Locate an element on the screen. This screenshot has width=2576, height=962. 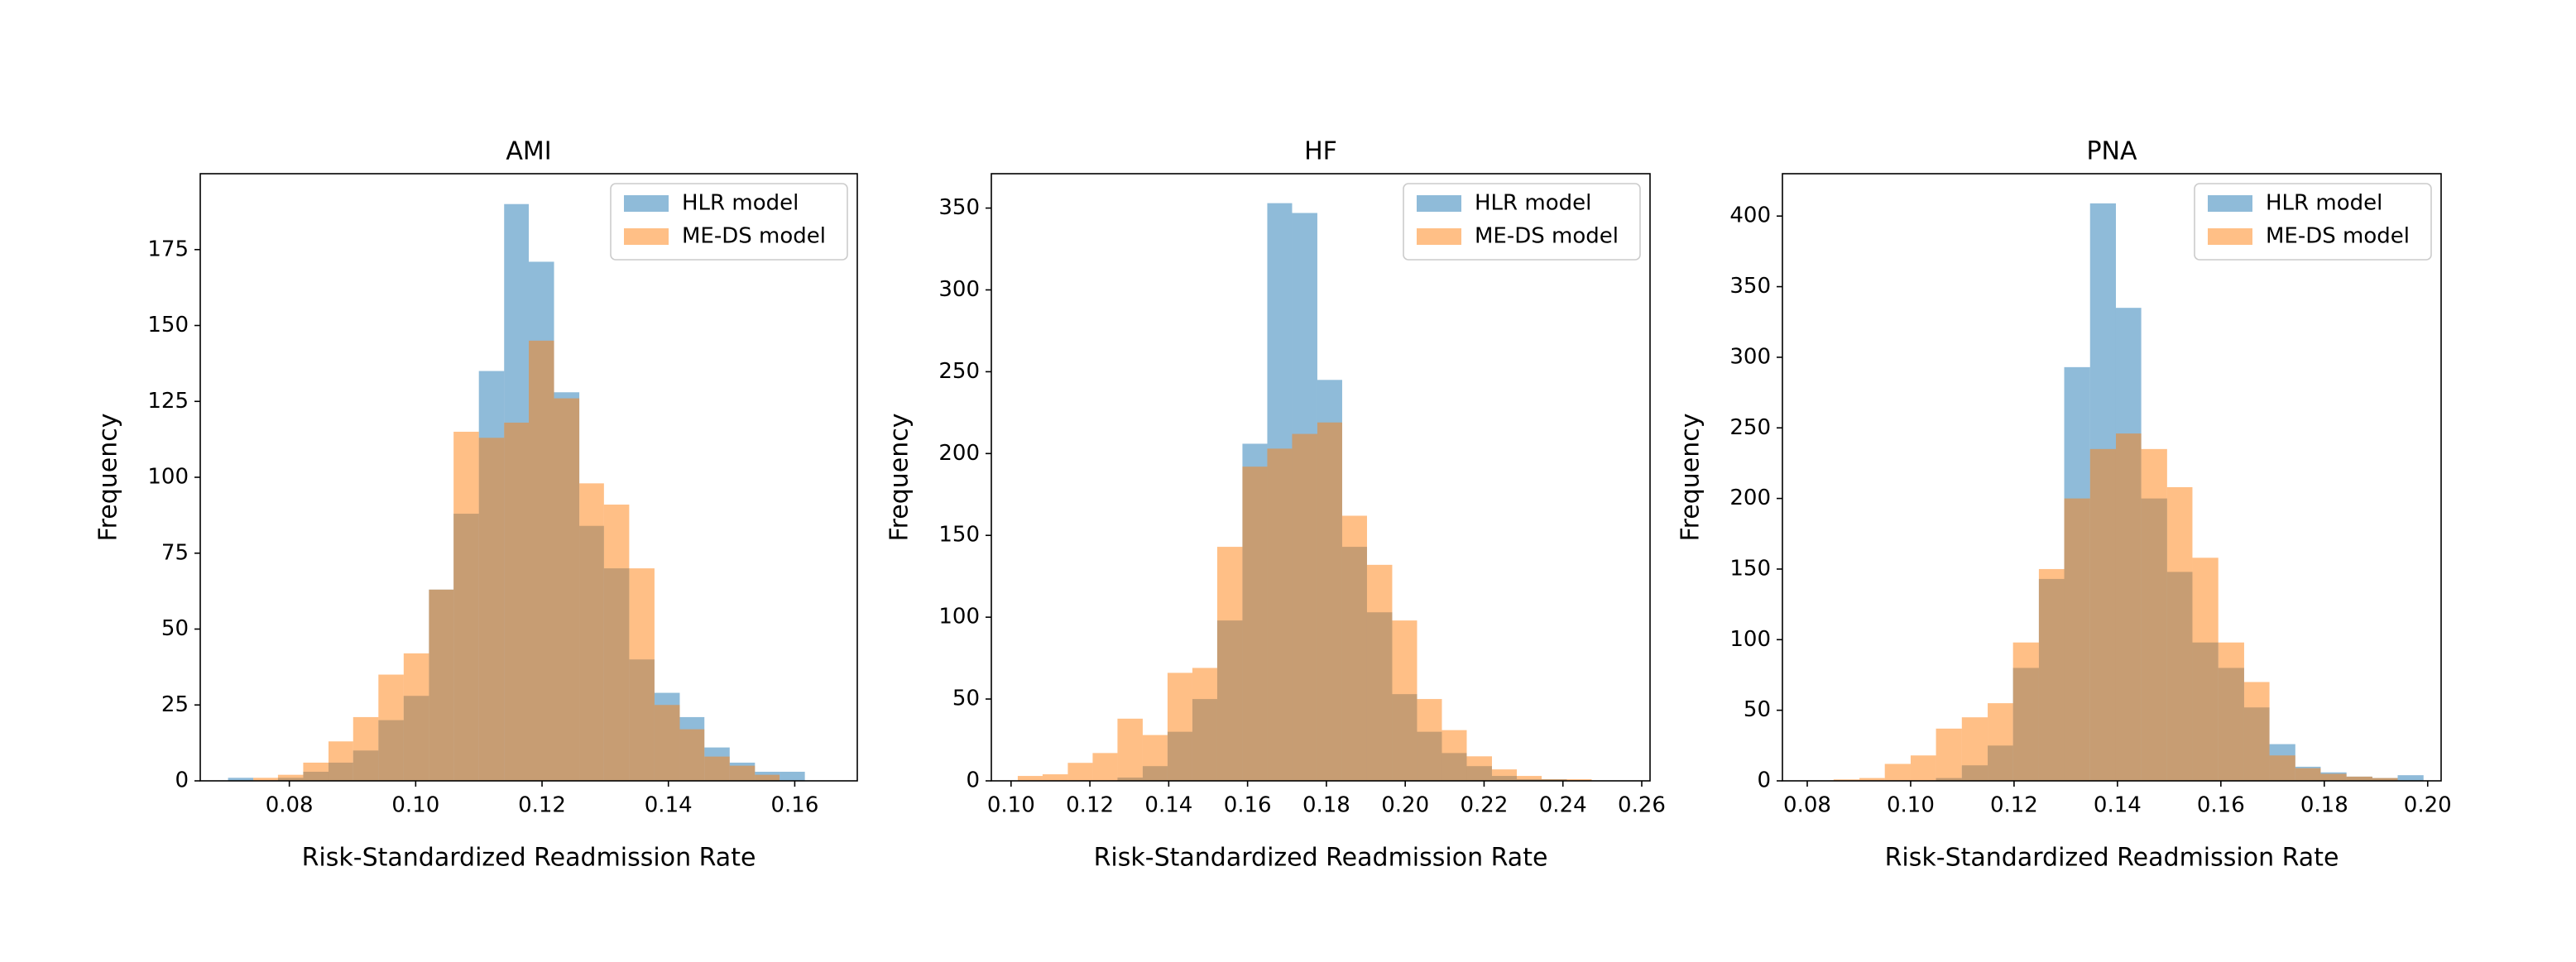
chart-title: AMI is located at coordinates (528, 151).